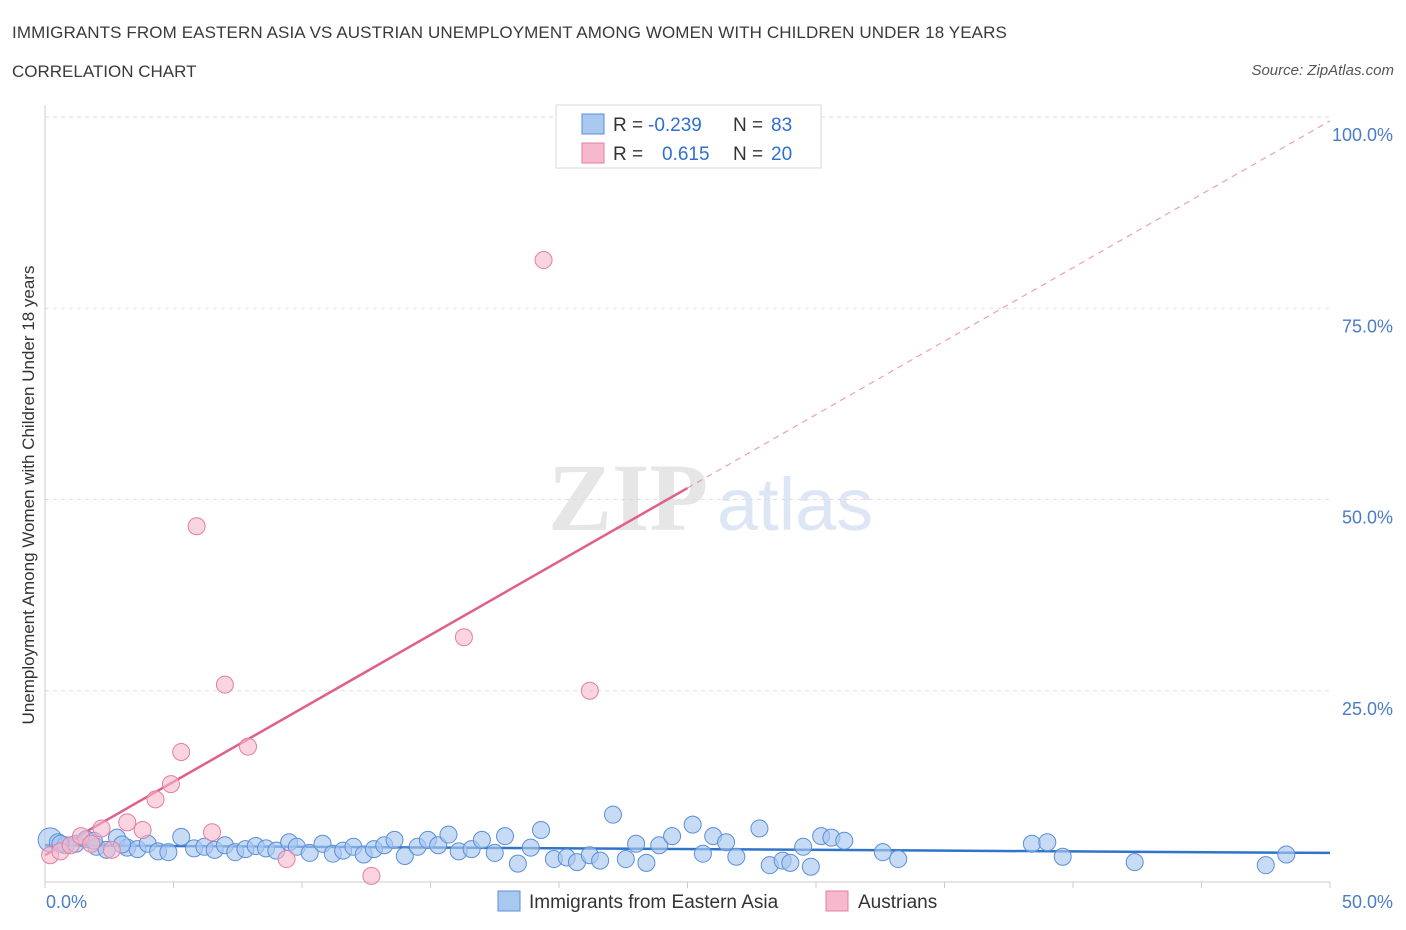 This screenshot has height=930, width=1406. Describe the element at coordinates (1367, 709) in the screenshot. I see `y-tick-label-25: 25.0%` at that location.